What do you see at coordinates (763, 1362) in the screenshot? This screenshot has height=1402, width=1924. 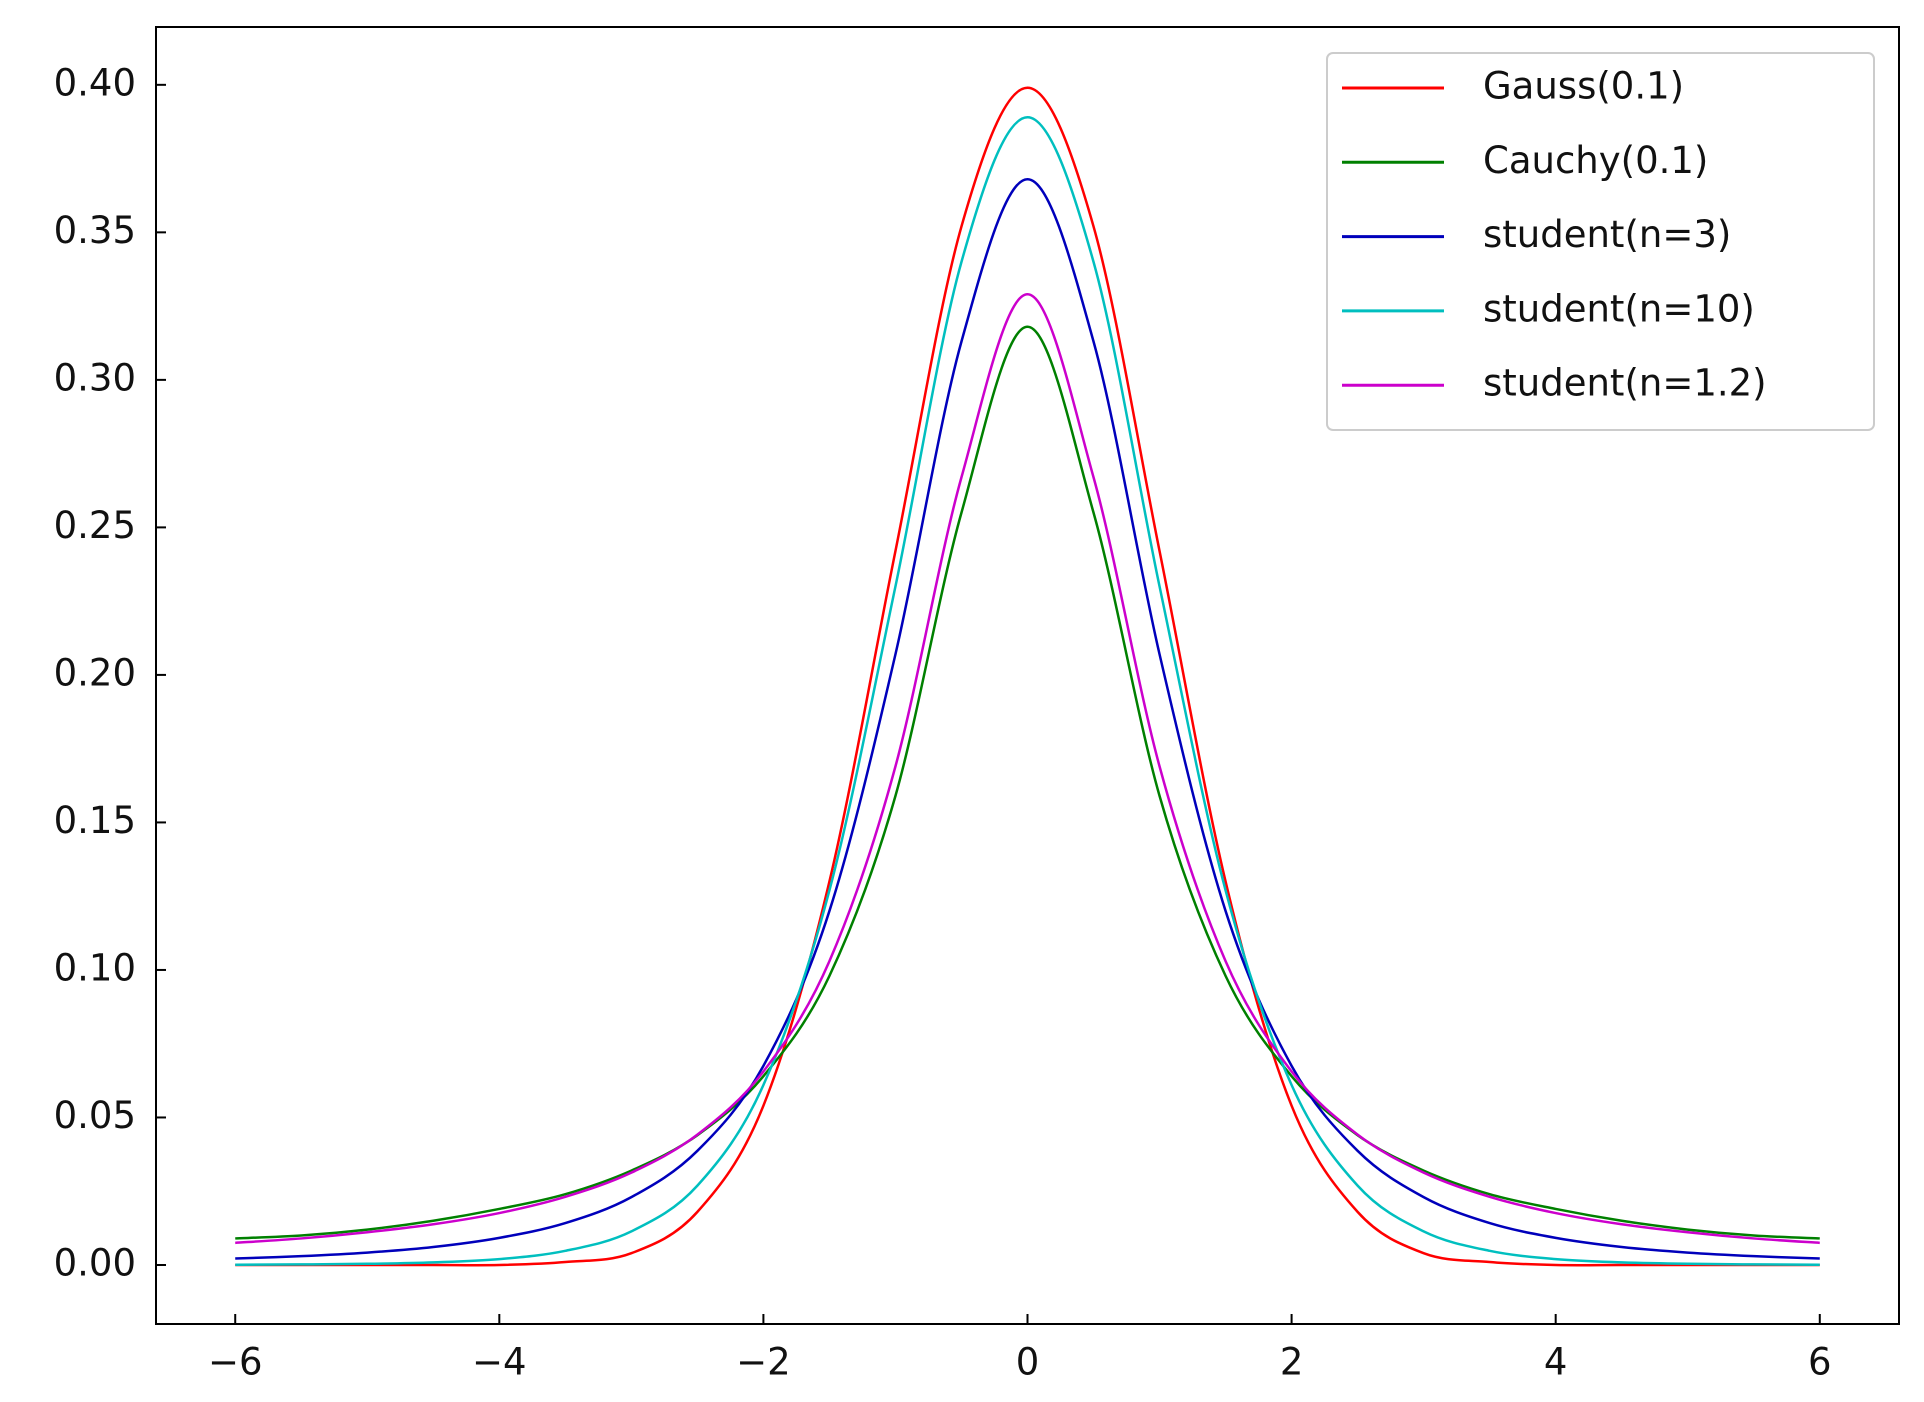 I see `x-tick-label: −2` at bounding box center [763, 1362].